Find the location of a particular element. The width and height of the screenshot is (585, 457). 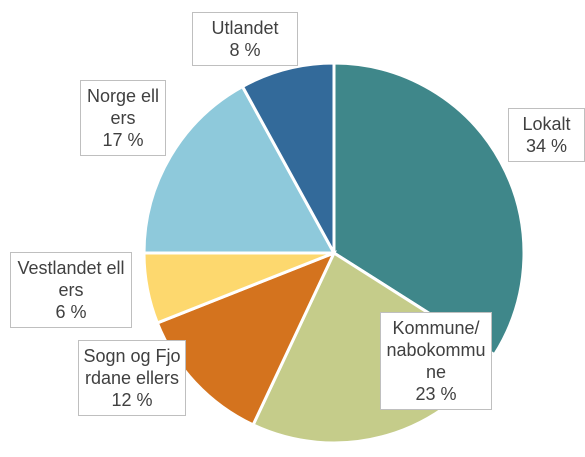

category-label: Kommune/ nabokommune is located at coordinates (436, 350).